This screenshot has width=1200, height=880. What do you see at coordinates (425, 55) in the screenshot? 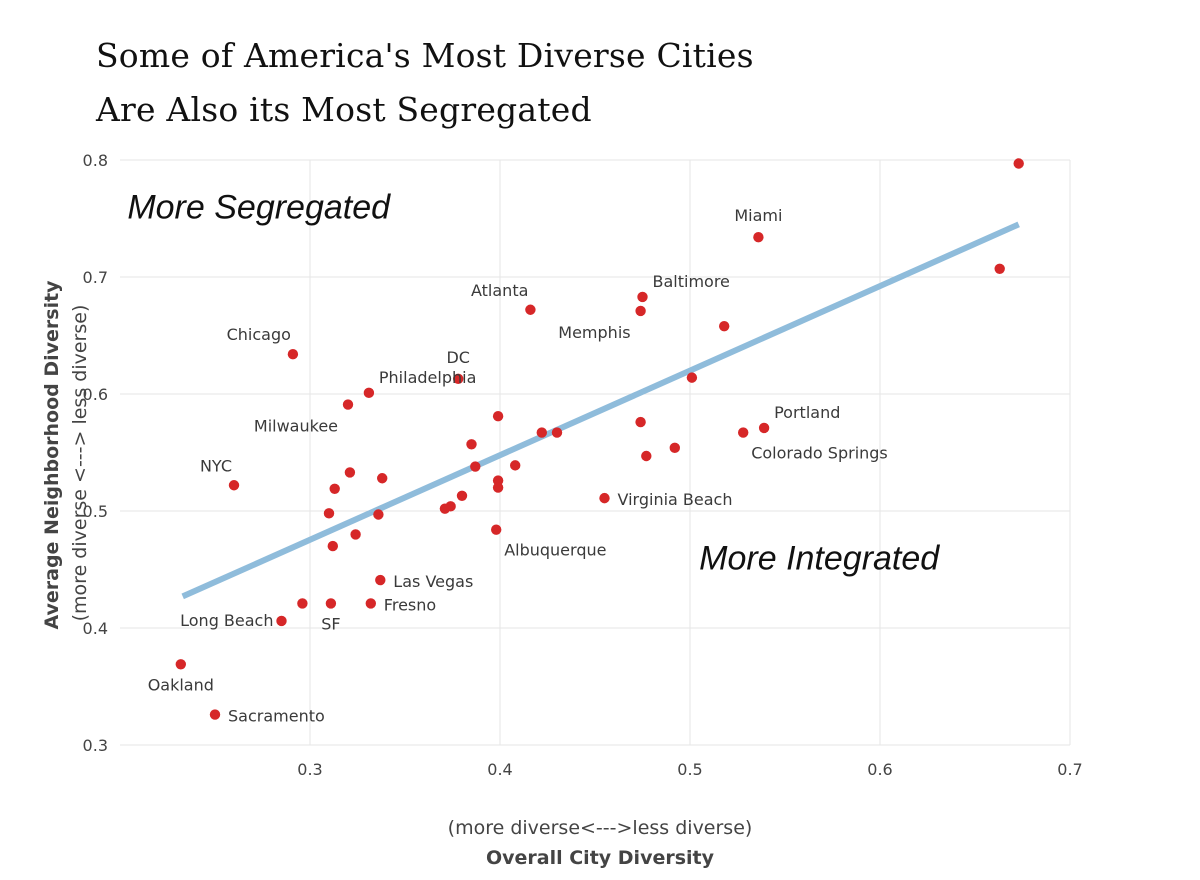
I see `chart-title-line-1: Some of America's Most Diverse Cities` at bounding box center [425, 55].